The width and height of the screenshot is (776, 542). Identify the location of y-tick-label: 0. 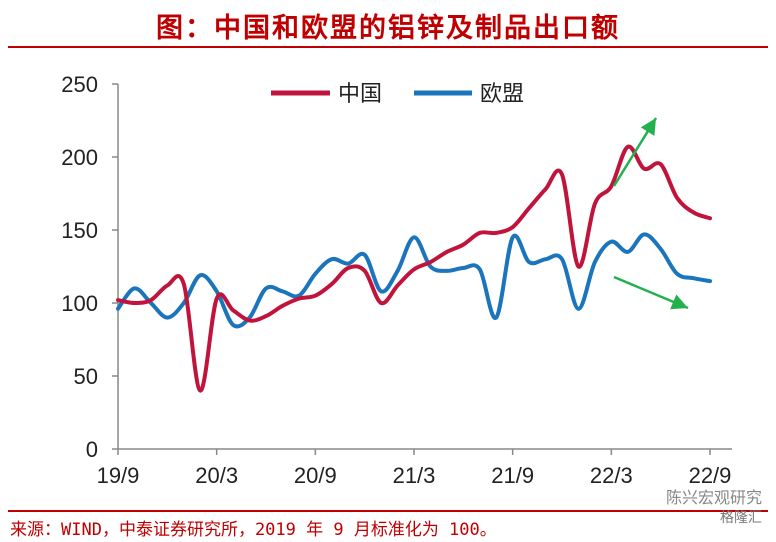
(92, 449).